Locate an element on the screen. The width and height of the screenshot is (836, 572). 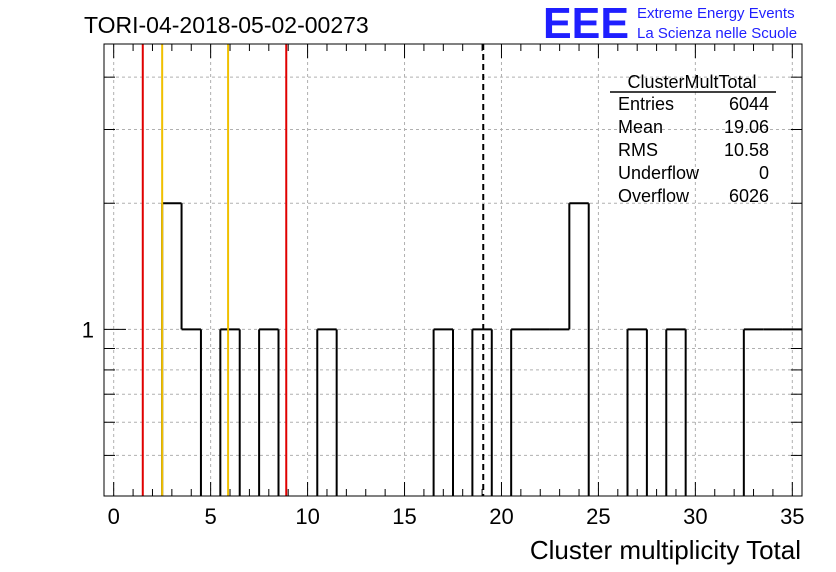
logo-line-1: Extreme Energy Events is located at coordinates (716, 13).